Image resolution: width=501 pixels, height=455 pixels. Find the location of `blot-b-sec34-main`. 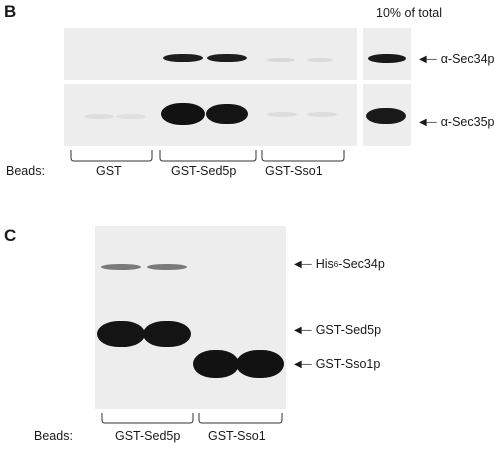

blot-b-sec34-main is located at coordinates (210, 54).